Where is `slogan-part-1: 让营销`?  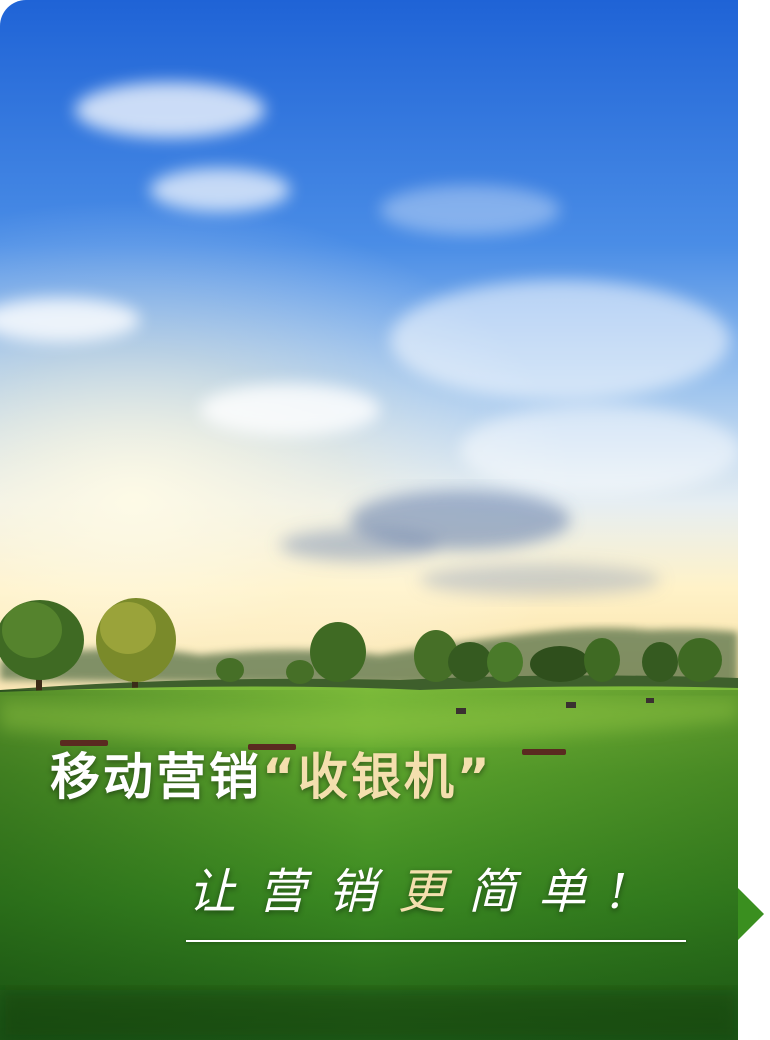 slogan-part-1: 让营销 is located at coordinates (293, 892).